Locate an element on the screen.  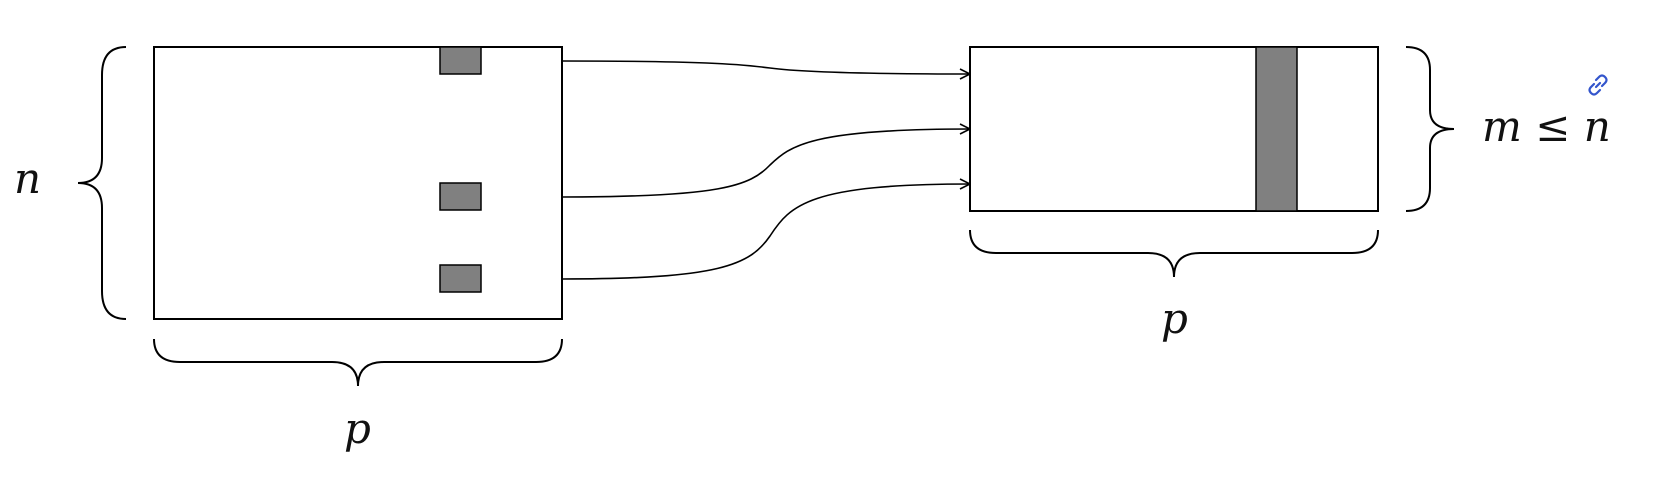
label-n: n is located at coordinates (28, 178).